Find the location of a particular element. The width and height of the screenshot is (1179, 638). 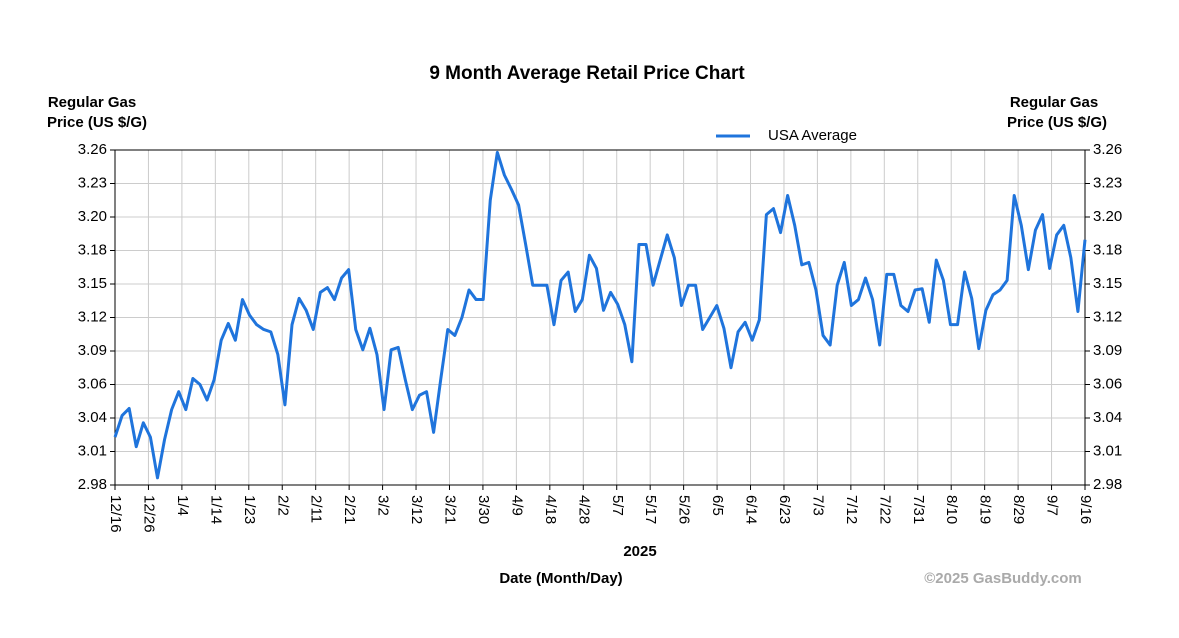

y2-tick-label: 3.01 is located at coordinates (1107, 450).